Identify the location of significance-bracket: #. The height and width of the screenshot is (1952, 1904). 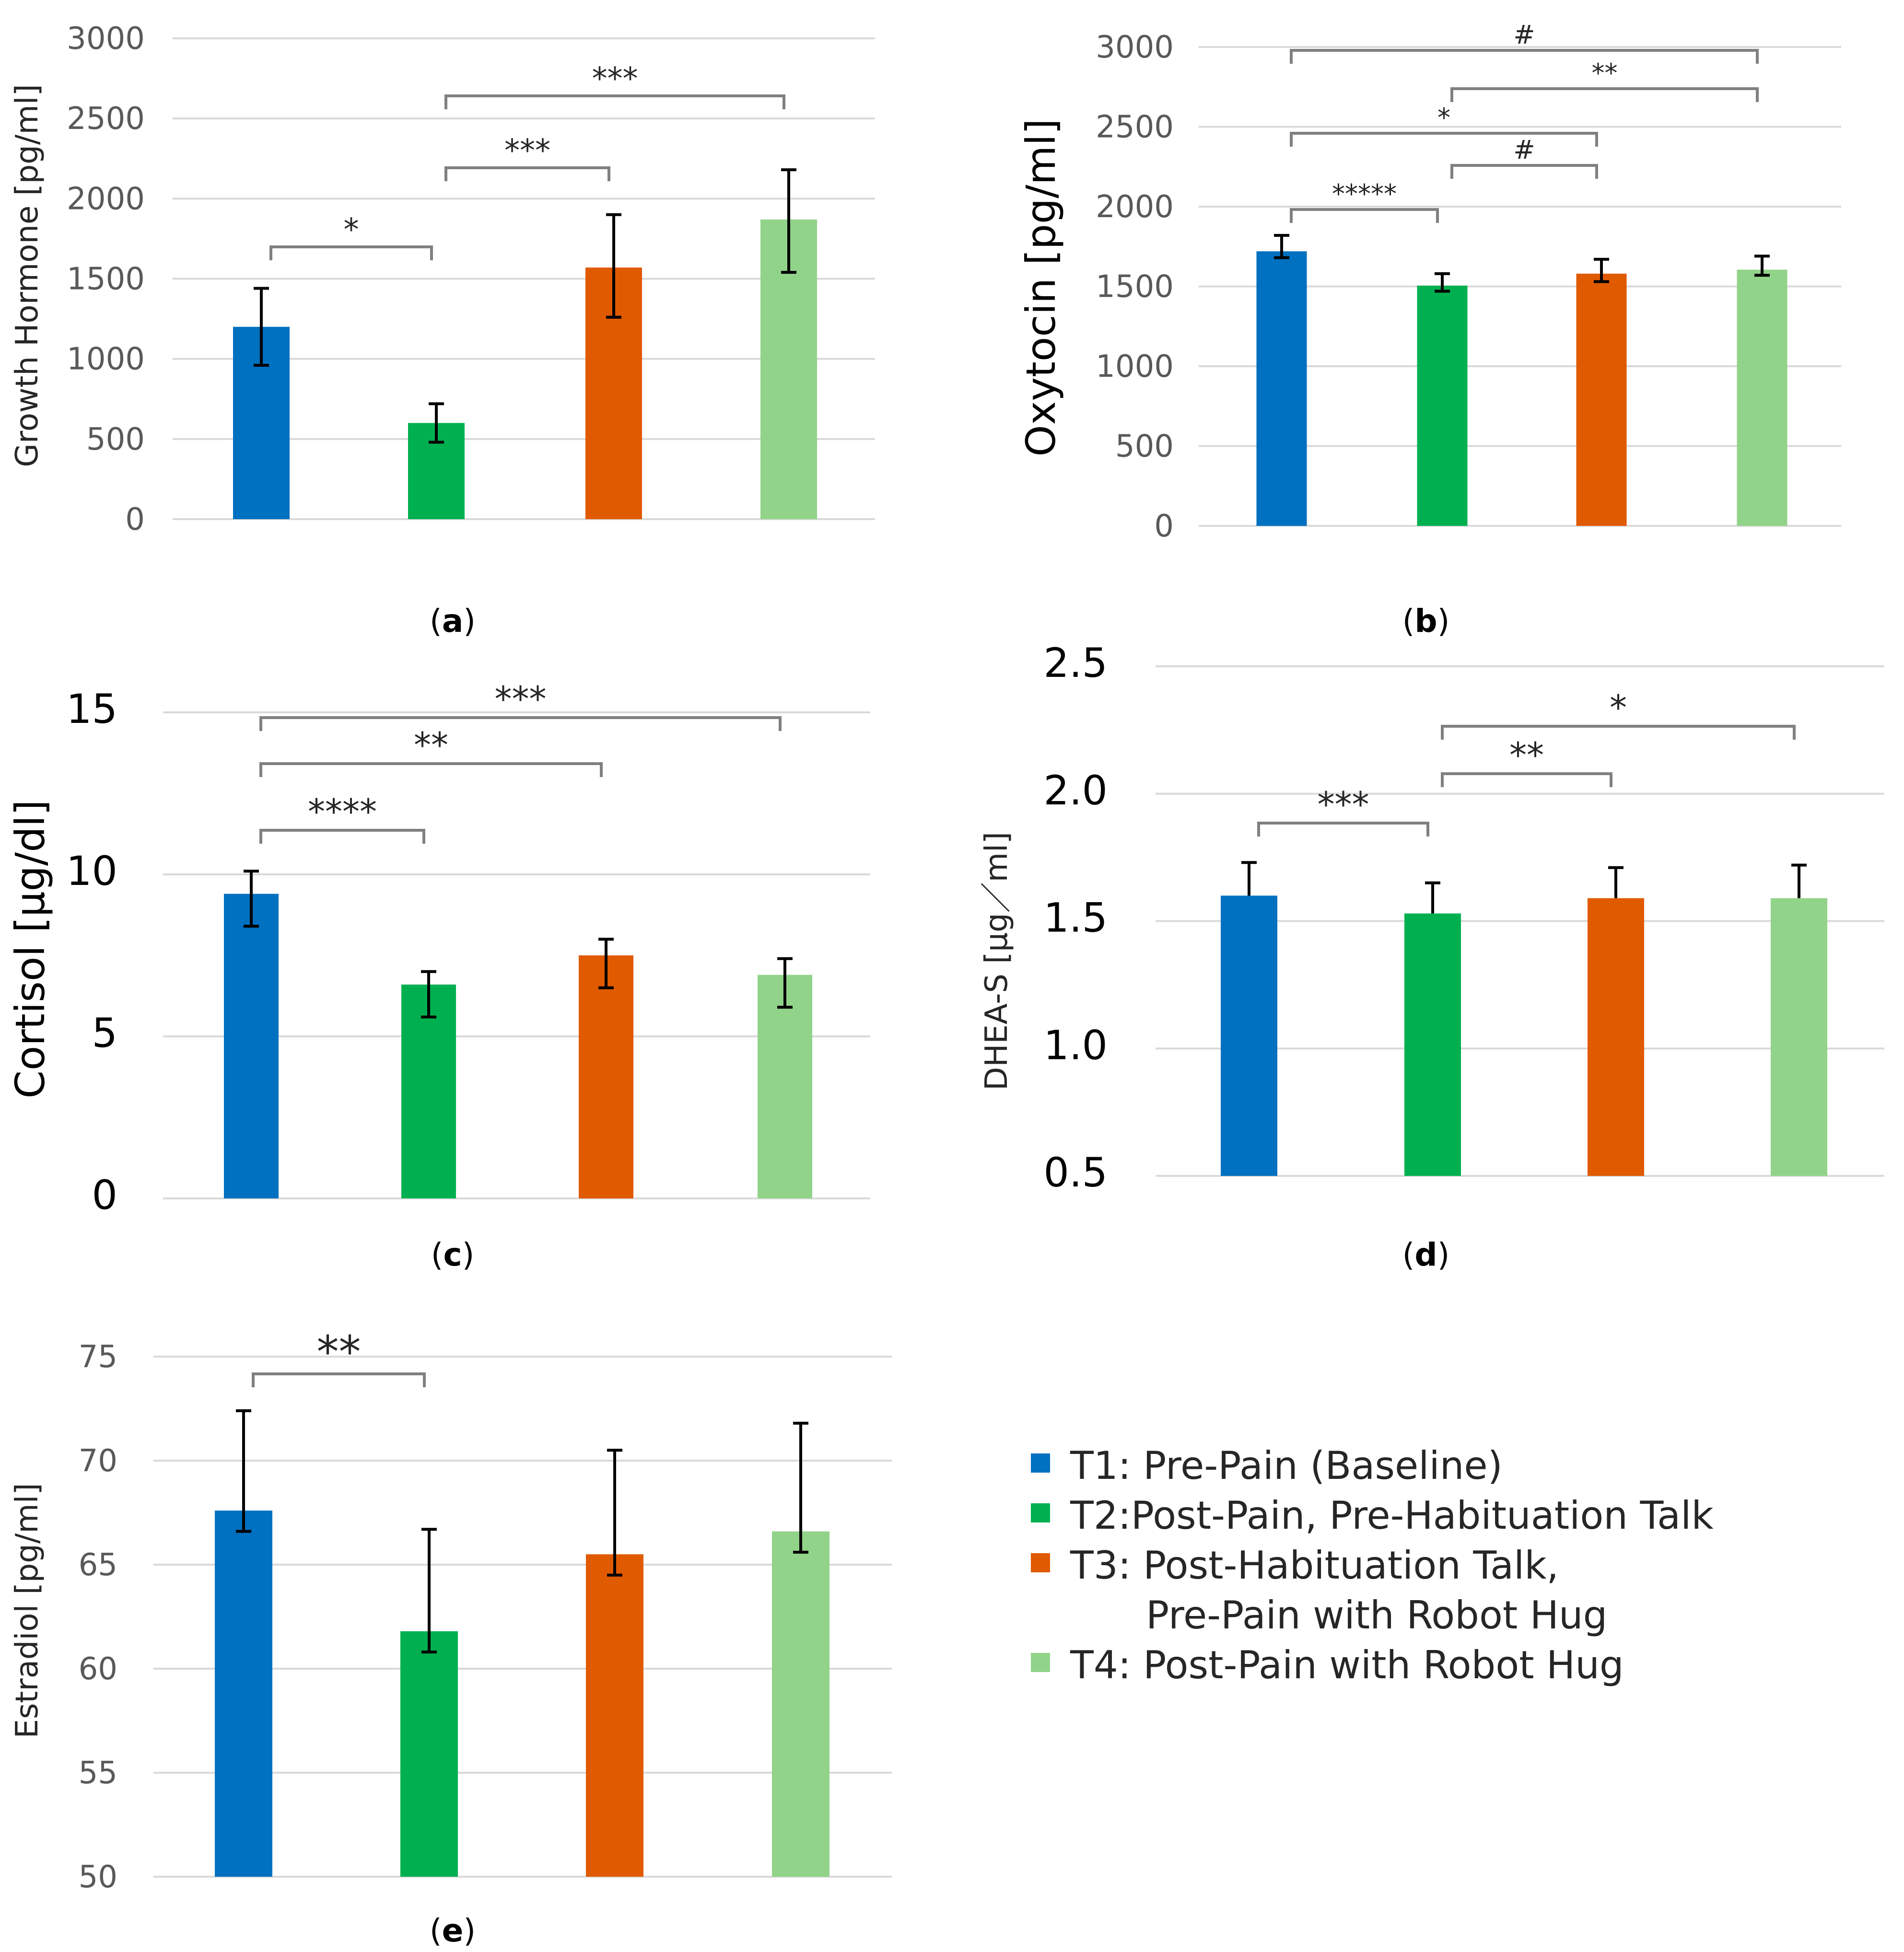
(1524, 42).